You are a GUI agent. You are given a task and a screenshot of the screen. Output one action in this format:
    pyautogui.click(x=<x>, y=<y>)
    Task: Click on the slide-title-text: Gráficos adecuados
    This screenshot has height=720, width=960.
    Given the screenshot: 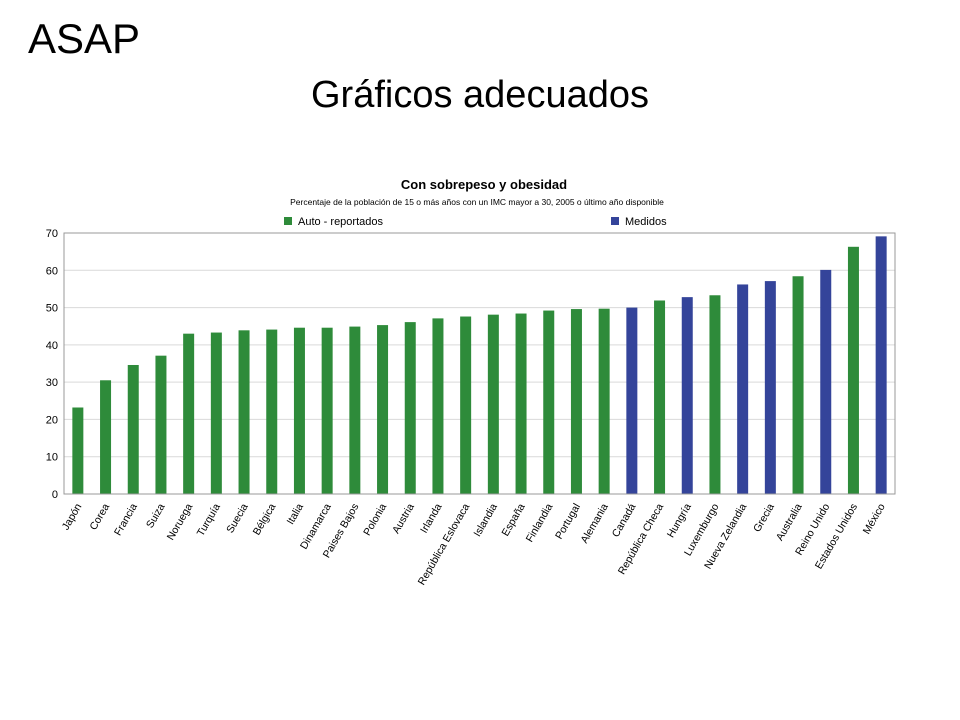 What is the action you would take?
    pyautogui.click(x=480, y=95)
    